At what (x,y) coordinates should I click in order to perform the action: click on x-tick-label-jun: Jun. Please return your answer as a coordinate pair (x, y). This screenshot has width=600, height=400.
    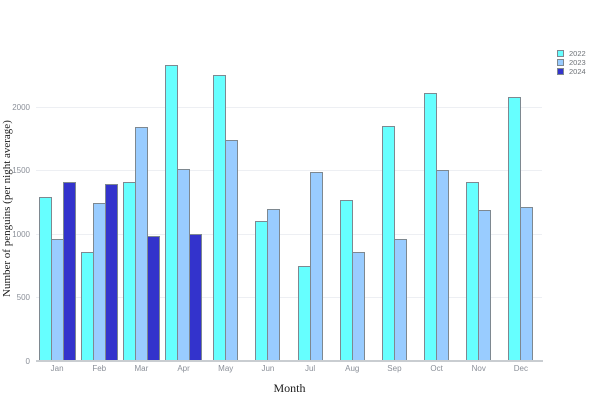
    Looking at the image, I should click on (268, 368).